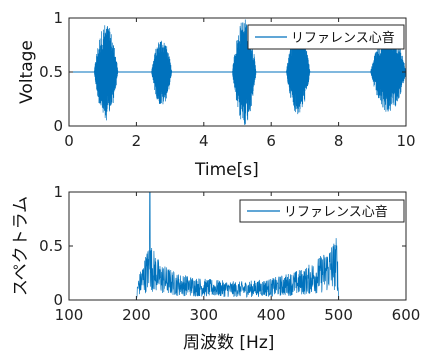 The image size is (426, 354). What do you see at coordinates (406, 315) in the screenshot?
I see `spectrum-xtick-label: 600` at bounding box center [406, 315].